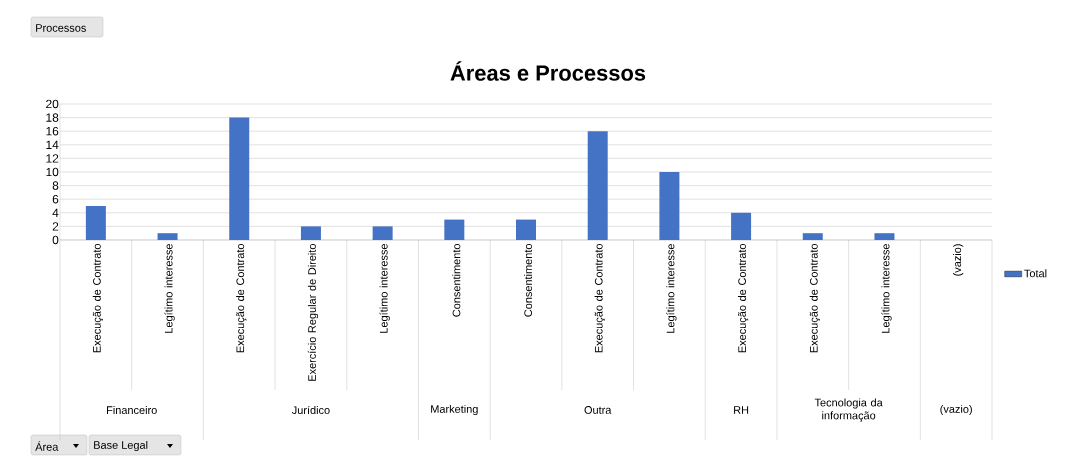 Image resolution: width=1065 pixels, height=475 pixels. Describe the element at coordinates (454, 410) in the screenshot. I see `text: Marketing` at that location.